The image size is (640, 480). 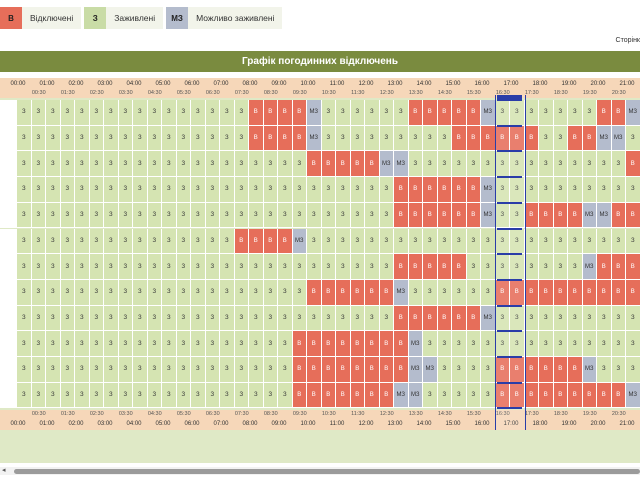 I want to click on legend-item-off: В Відключені, so click(x=41, y=18).